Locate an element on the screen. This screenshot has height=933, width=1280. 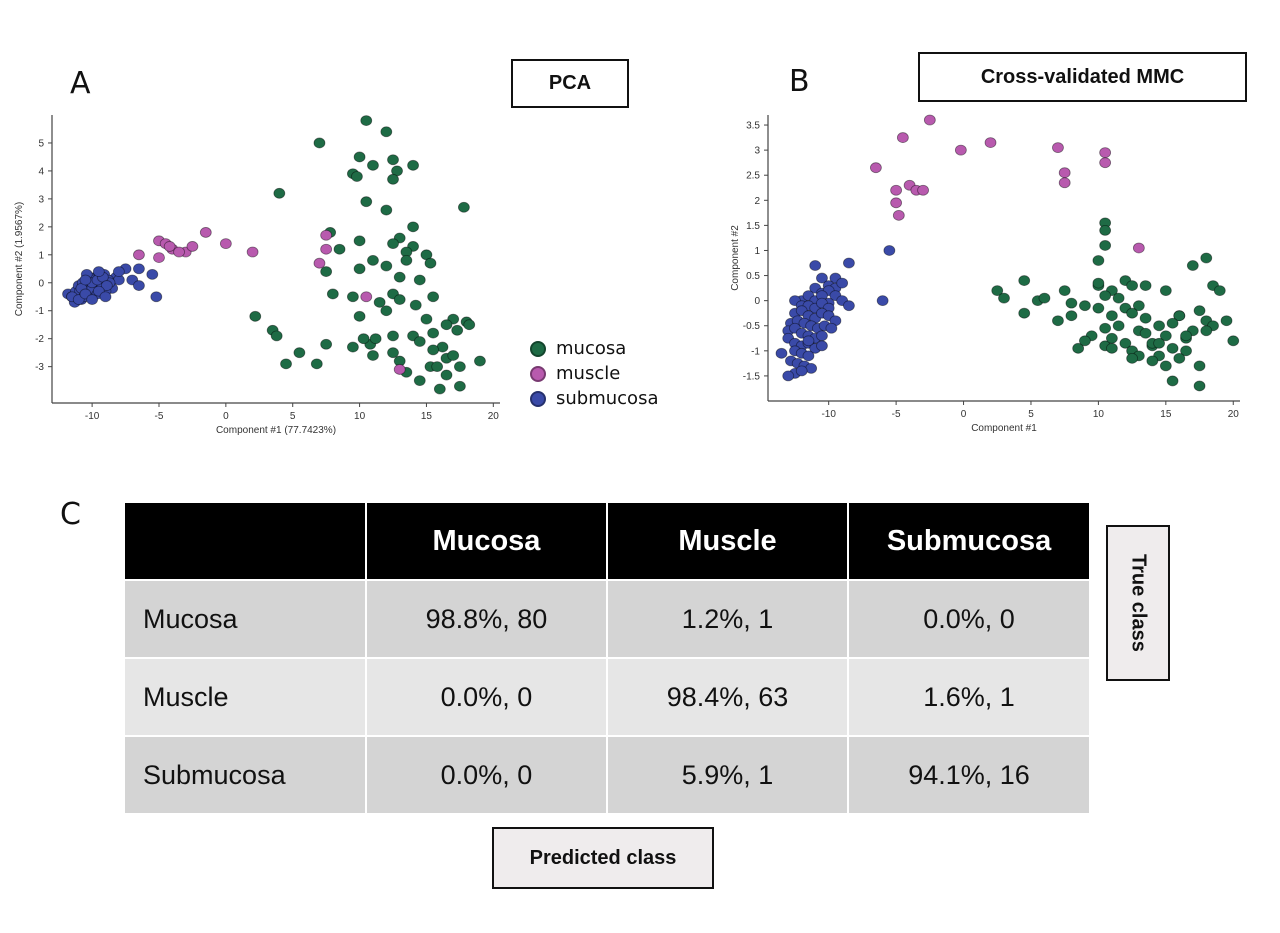
table-row-label: Mucosa is located at coordinates (245, 619).